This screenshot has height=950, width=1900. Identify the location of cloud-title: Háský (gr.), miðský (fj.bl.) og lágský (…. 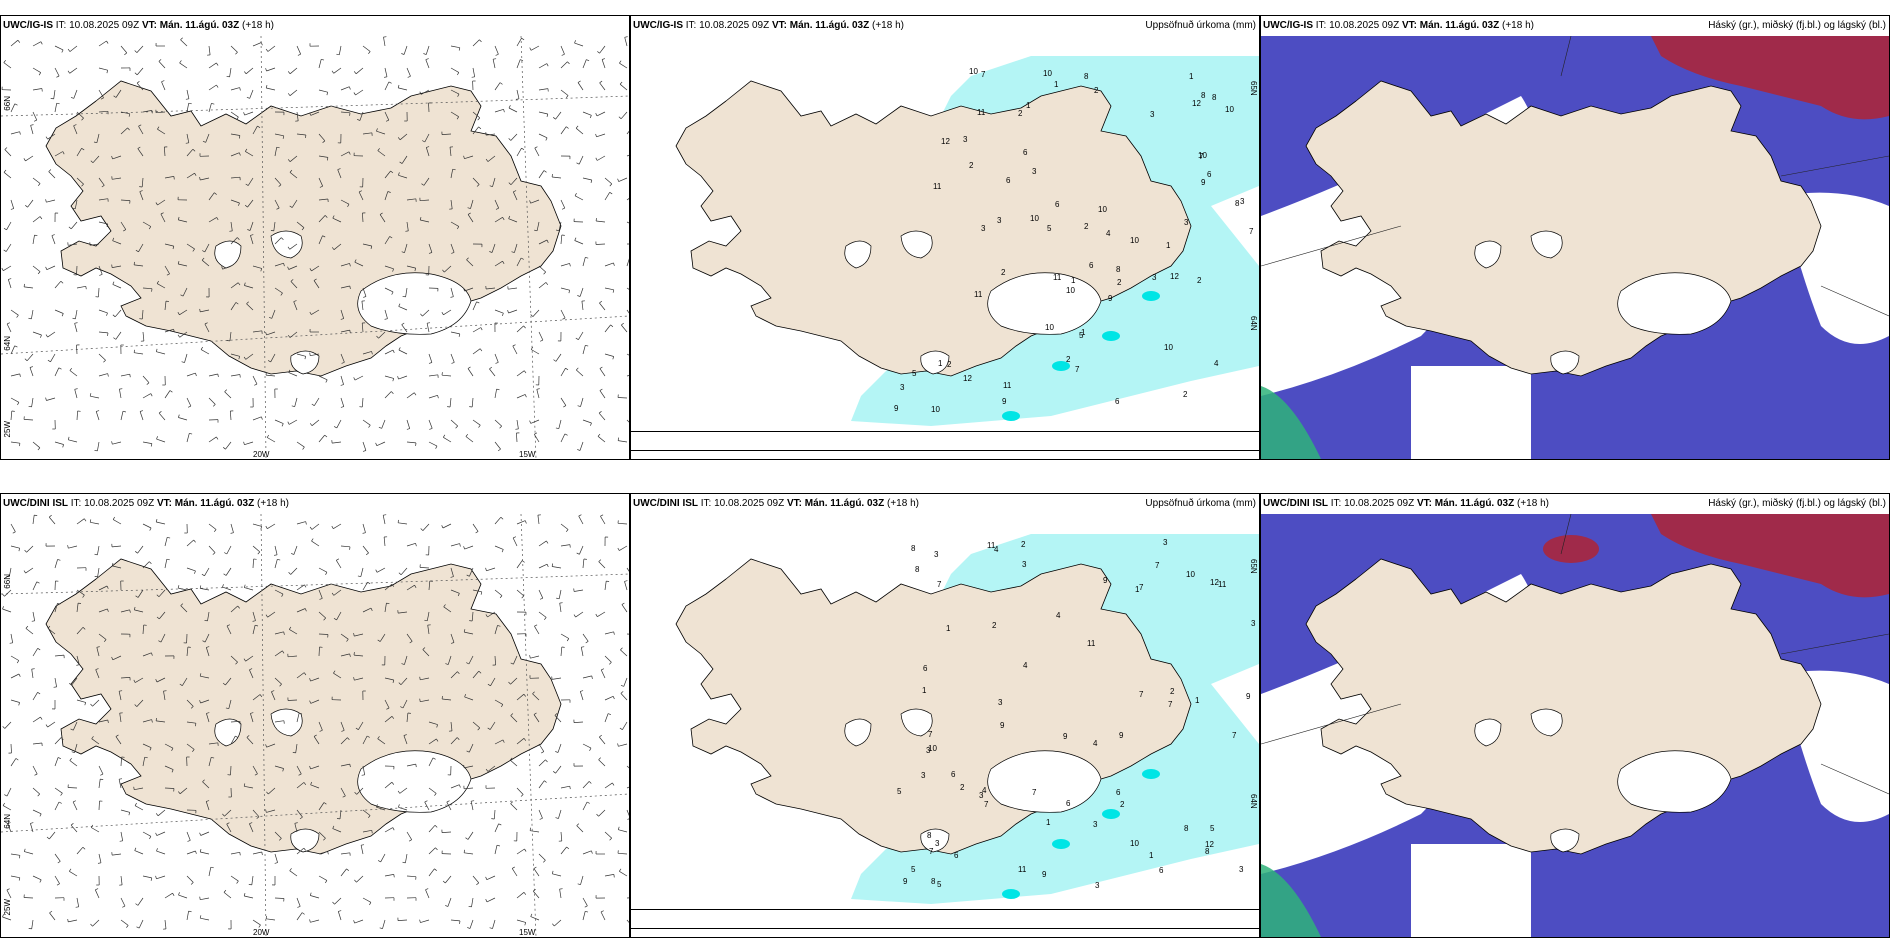
(1797, 25).